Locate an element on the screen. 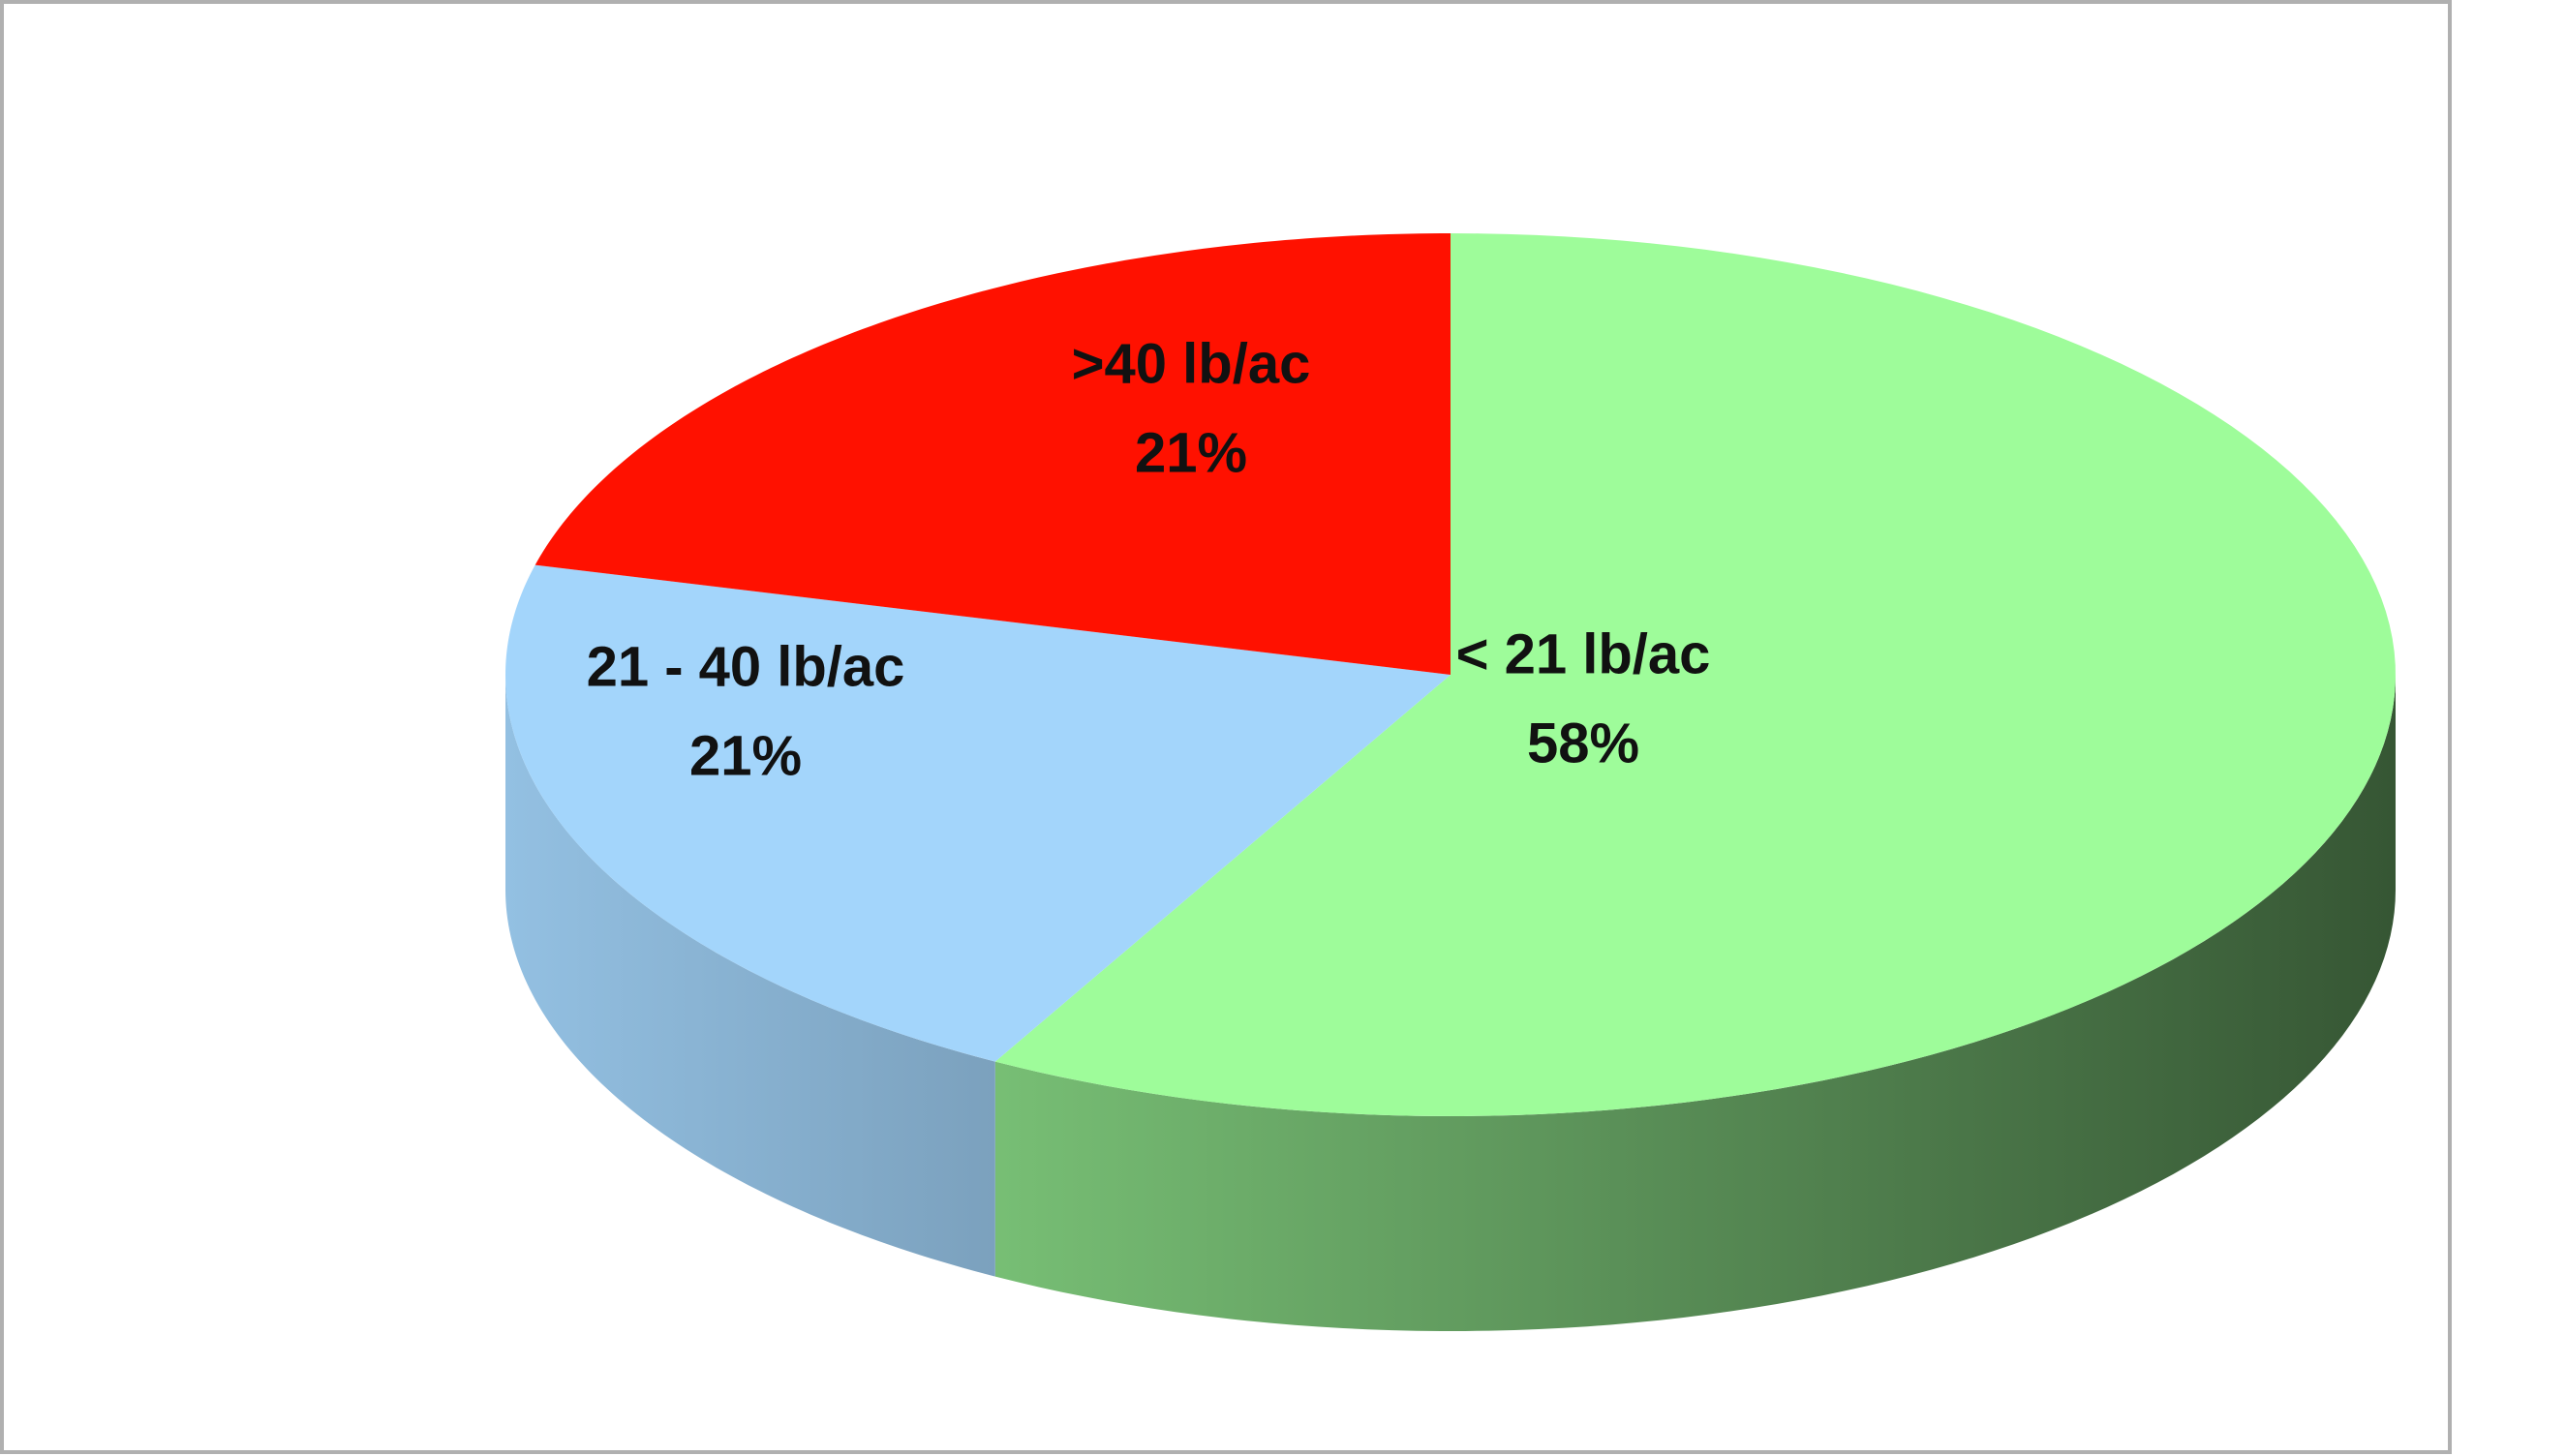 The width and height of the screenshot is (2566, 1456). value-label: 58% is located at coordinates (1583, 743).